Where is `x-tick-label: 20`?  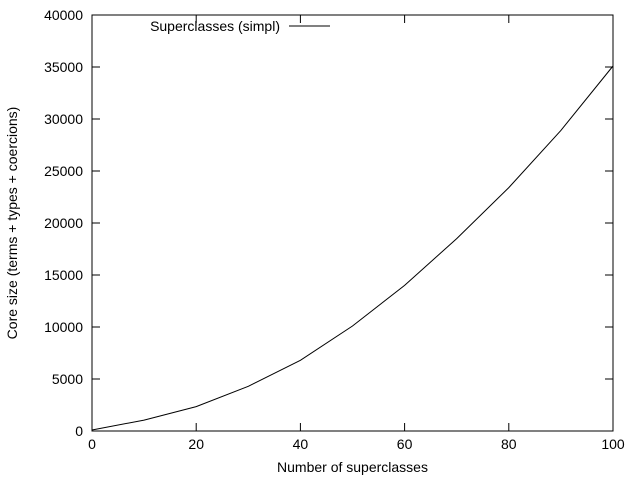 x-tick-label: 20 is located at coordinates (196, 444).